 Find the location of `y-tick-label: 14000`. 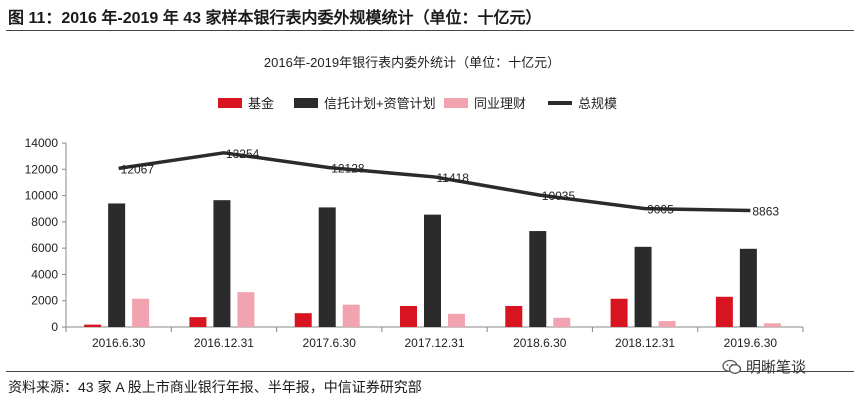

y-tick-label: 14000 is located at coordinates (42, 143).